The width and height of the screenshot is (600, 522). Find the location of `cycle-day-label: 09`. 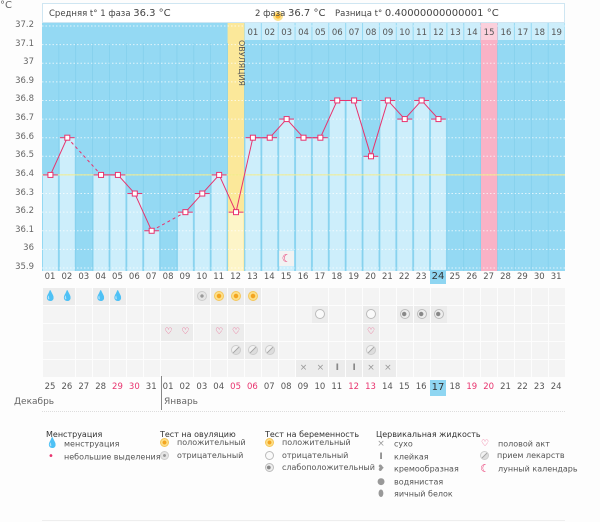

cycle-day-label: 09 is located at coordinates (185, 277).